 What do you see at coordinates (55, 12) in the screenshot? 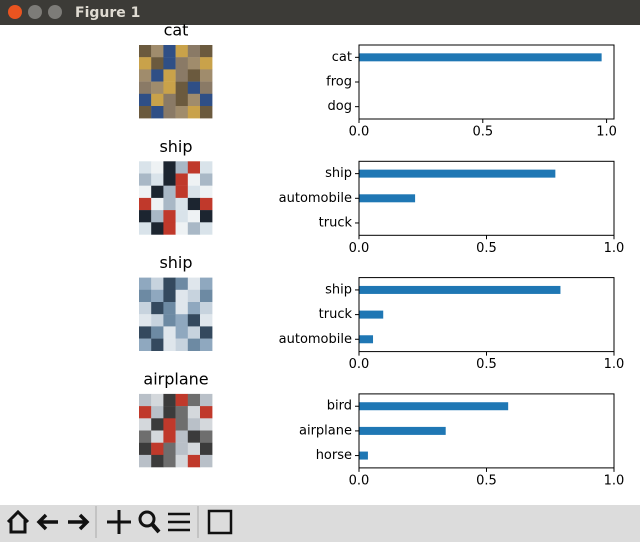
I see `maximize-button` at bounding box center [55, 12].